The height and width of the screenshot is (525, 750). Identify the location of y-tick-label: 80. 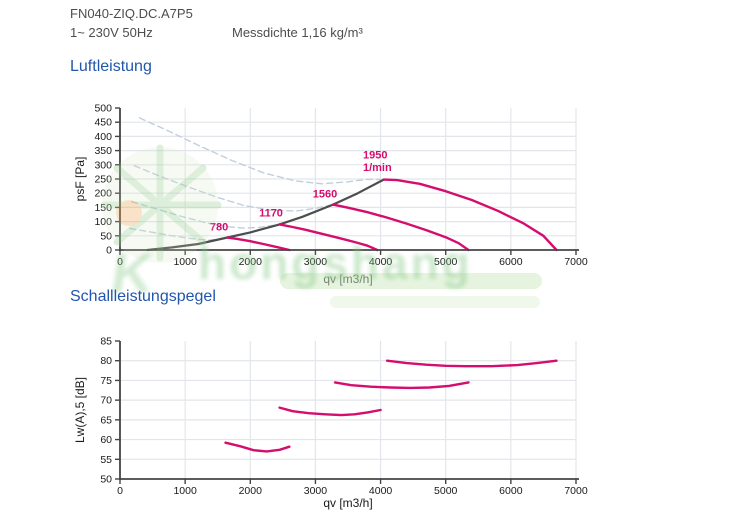
(106, 361).